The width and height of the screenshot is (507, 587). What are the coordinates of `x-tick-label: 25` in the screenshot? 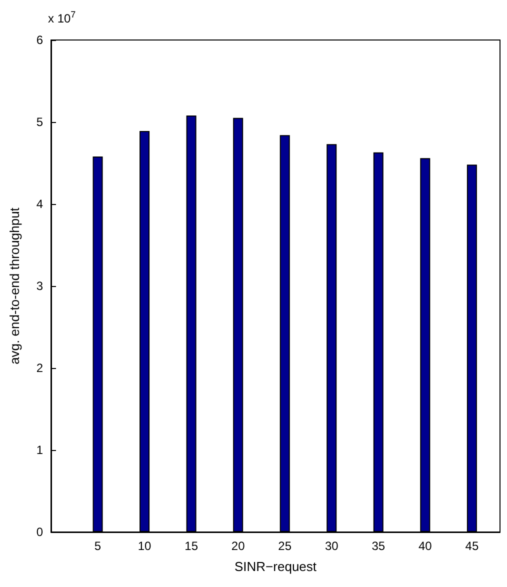 It's located at (285, 546).